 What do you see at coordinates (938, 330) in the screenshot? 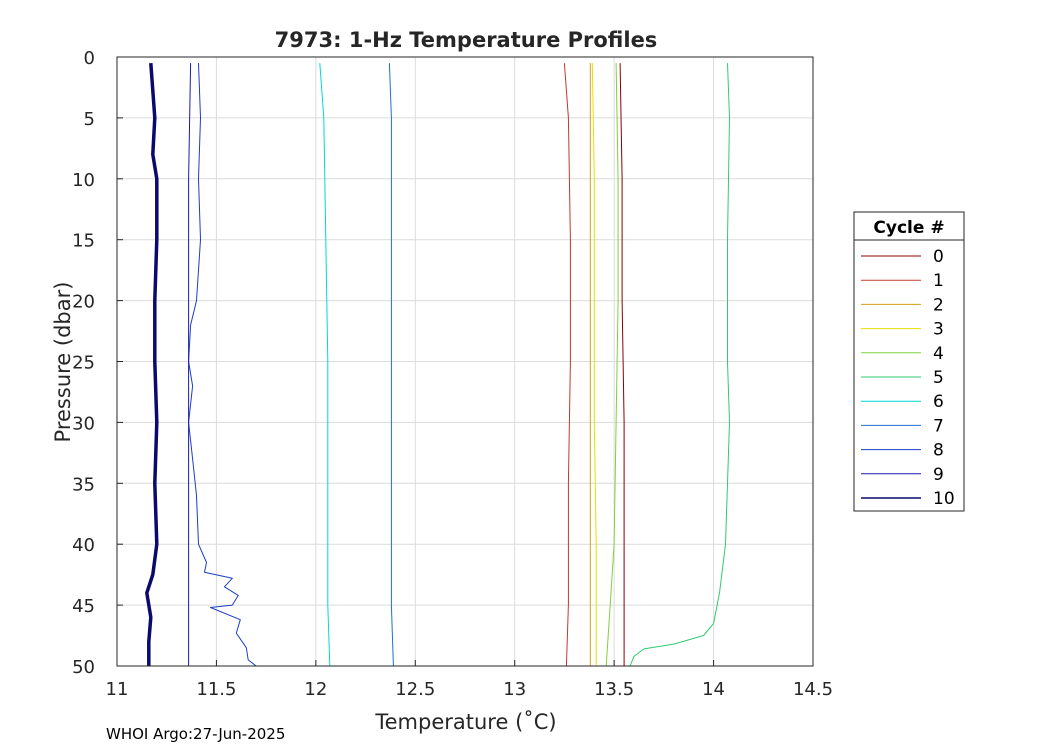
I see `legend-label-cycle-3: 3` at bounding box center [938, 330].